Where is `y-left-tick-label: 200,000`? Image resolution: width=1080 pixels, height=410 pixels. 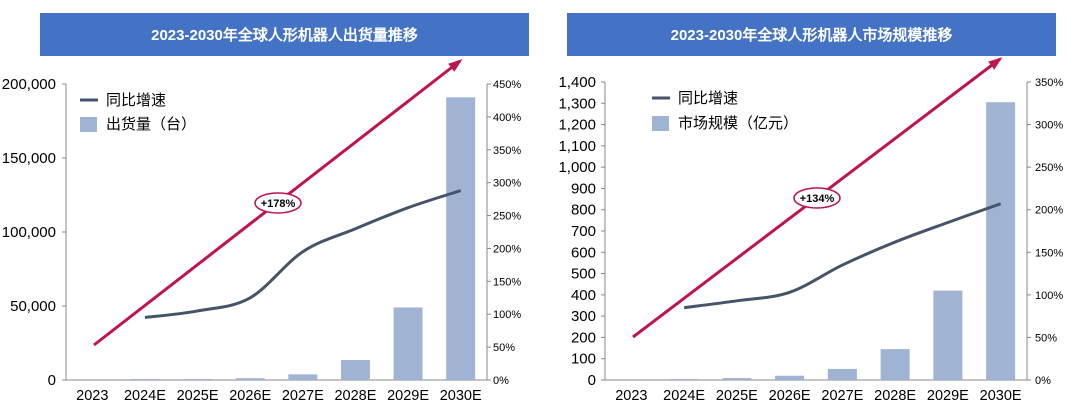 y-left-tick-label: 200,000 is located at coordinates (29, 84).